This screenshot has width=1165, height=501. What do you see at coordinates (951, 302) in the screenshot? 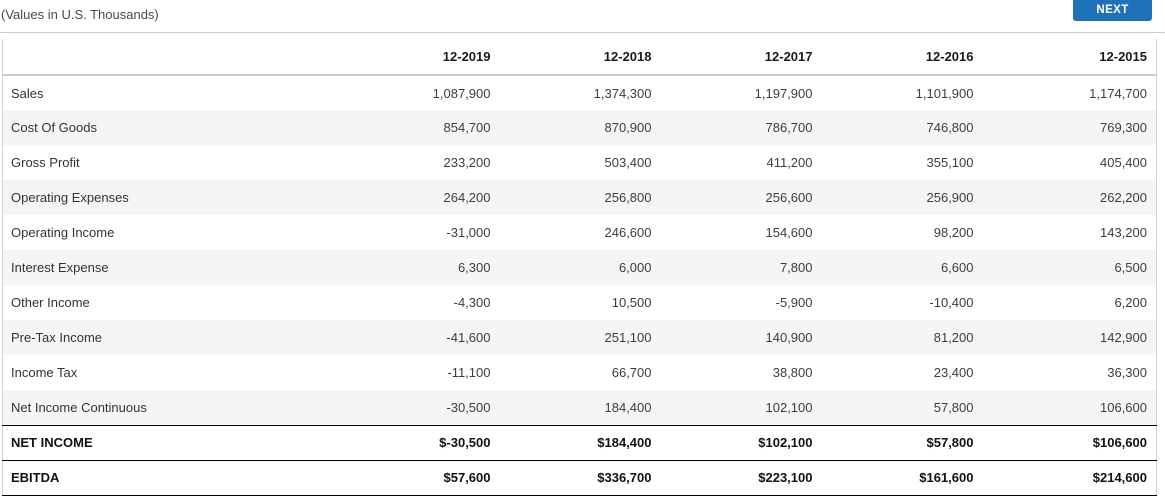
I see `cell-value: -10,400` at bounding box center [951, 302].